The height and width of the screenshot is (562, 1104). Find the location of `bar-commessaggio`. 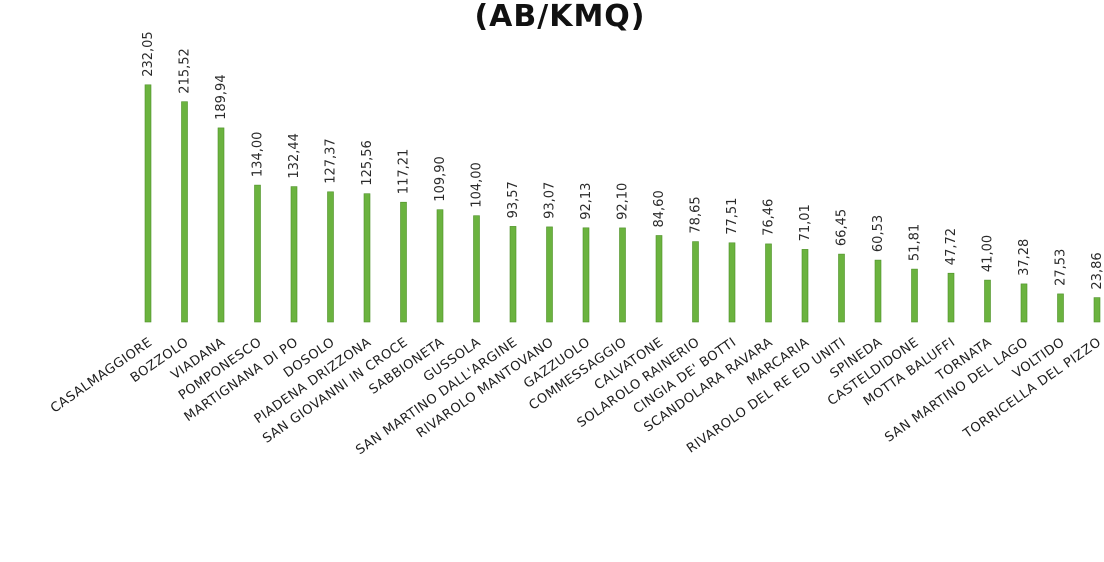

bar-commessaggio is located at coordinates (622, 275).